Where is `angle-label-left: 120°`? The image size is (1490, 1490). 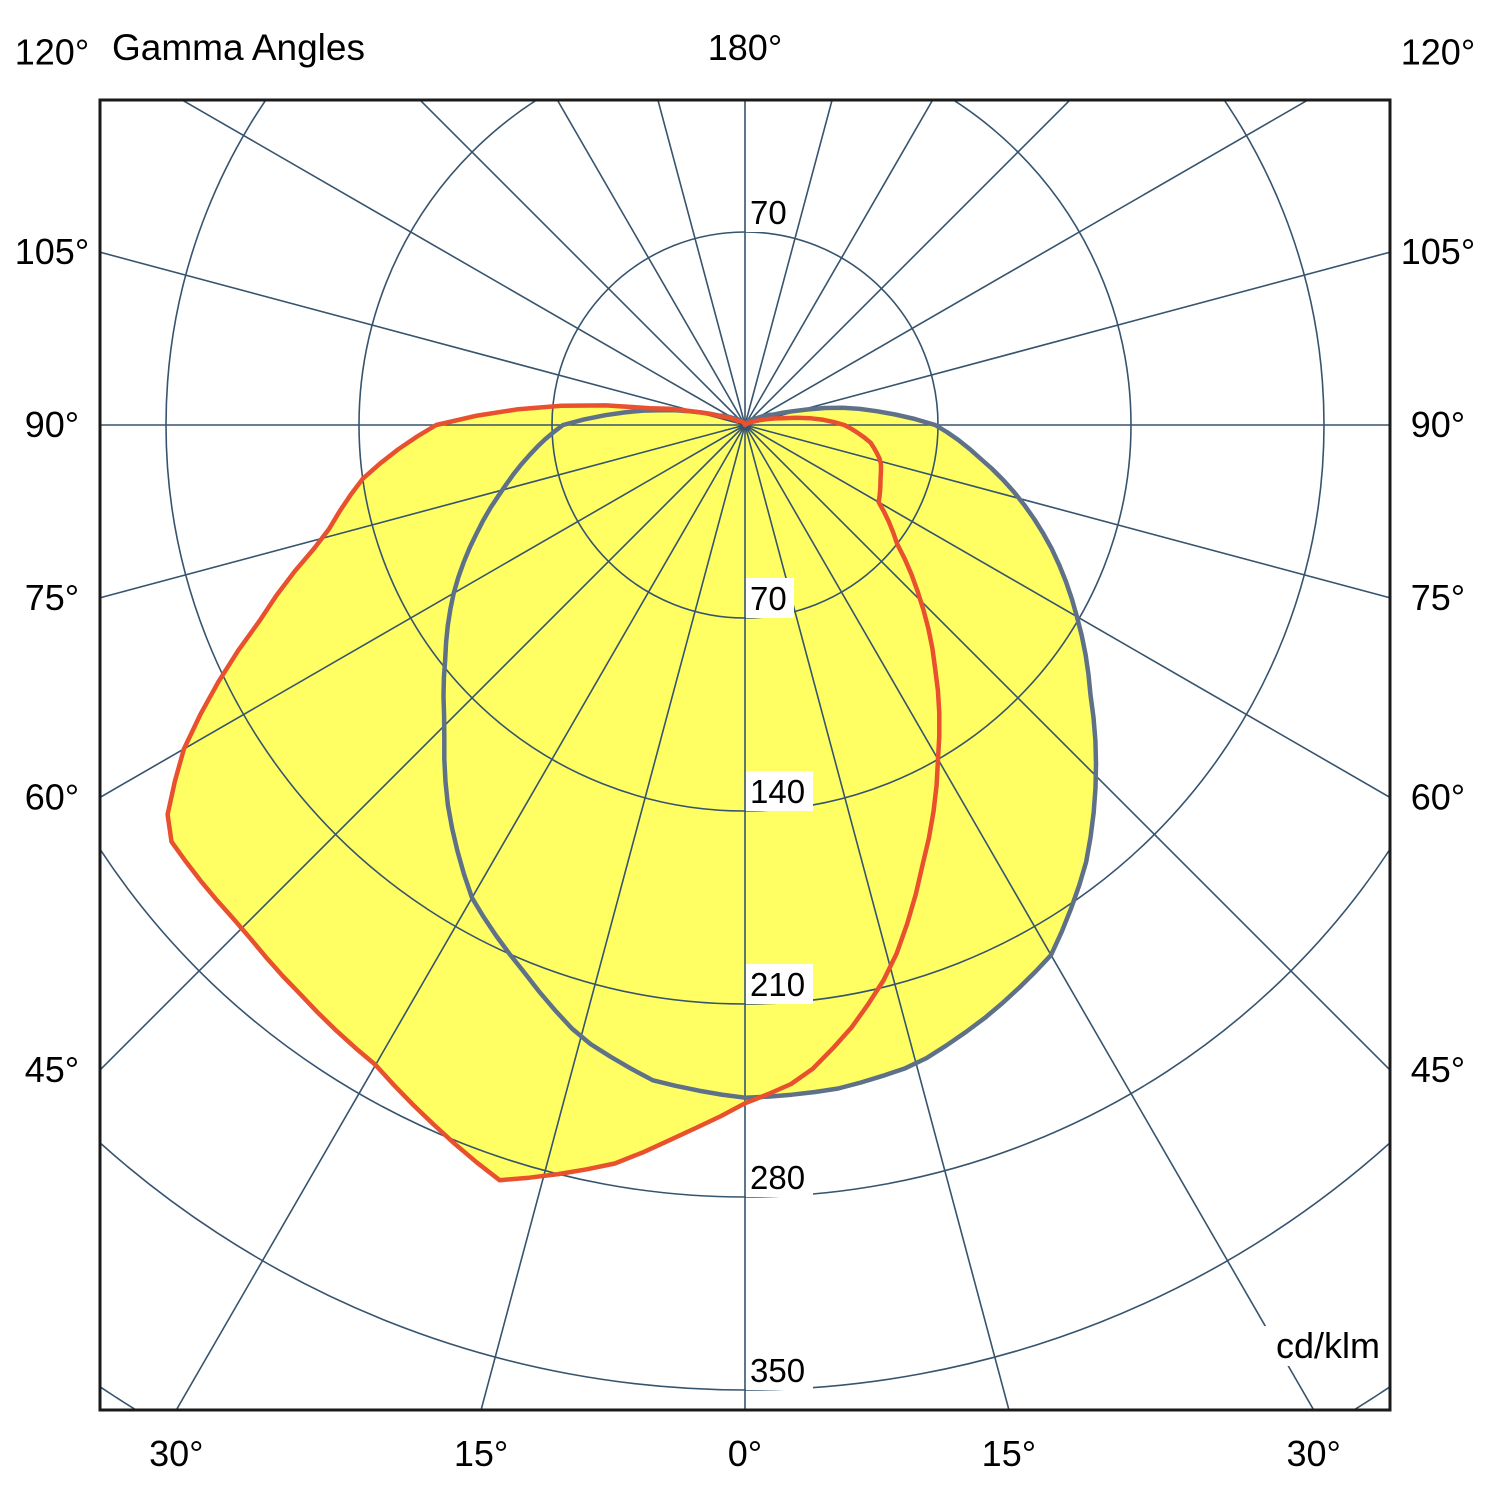
angle-label-left: 120° is located at coordinates (52, 52).